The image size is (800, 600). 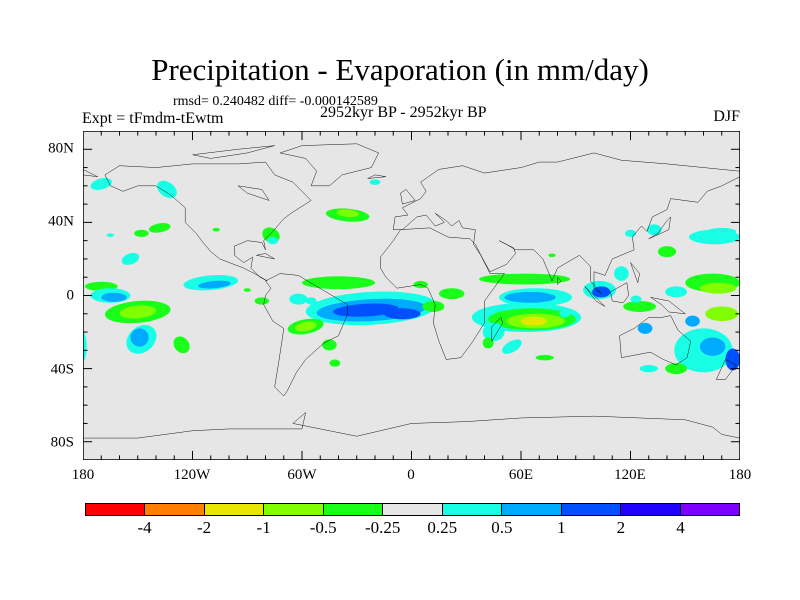 I want to click on colorbar-label: 0.5, so click(x=502, y=527).